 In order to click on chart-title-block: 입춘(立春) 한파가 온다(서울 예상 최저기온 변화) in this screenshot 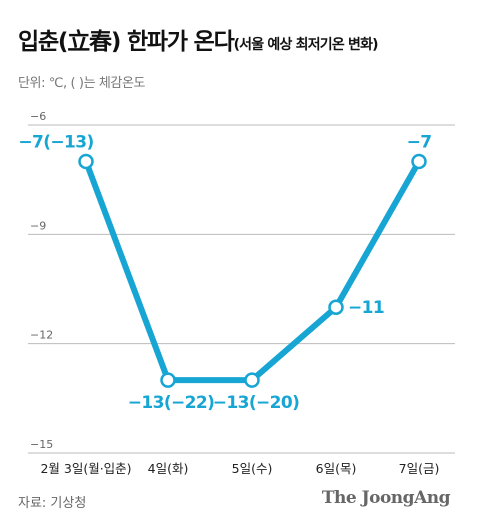, I will do `click(244, 39)`.